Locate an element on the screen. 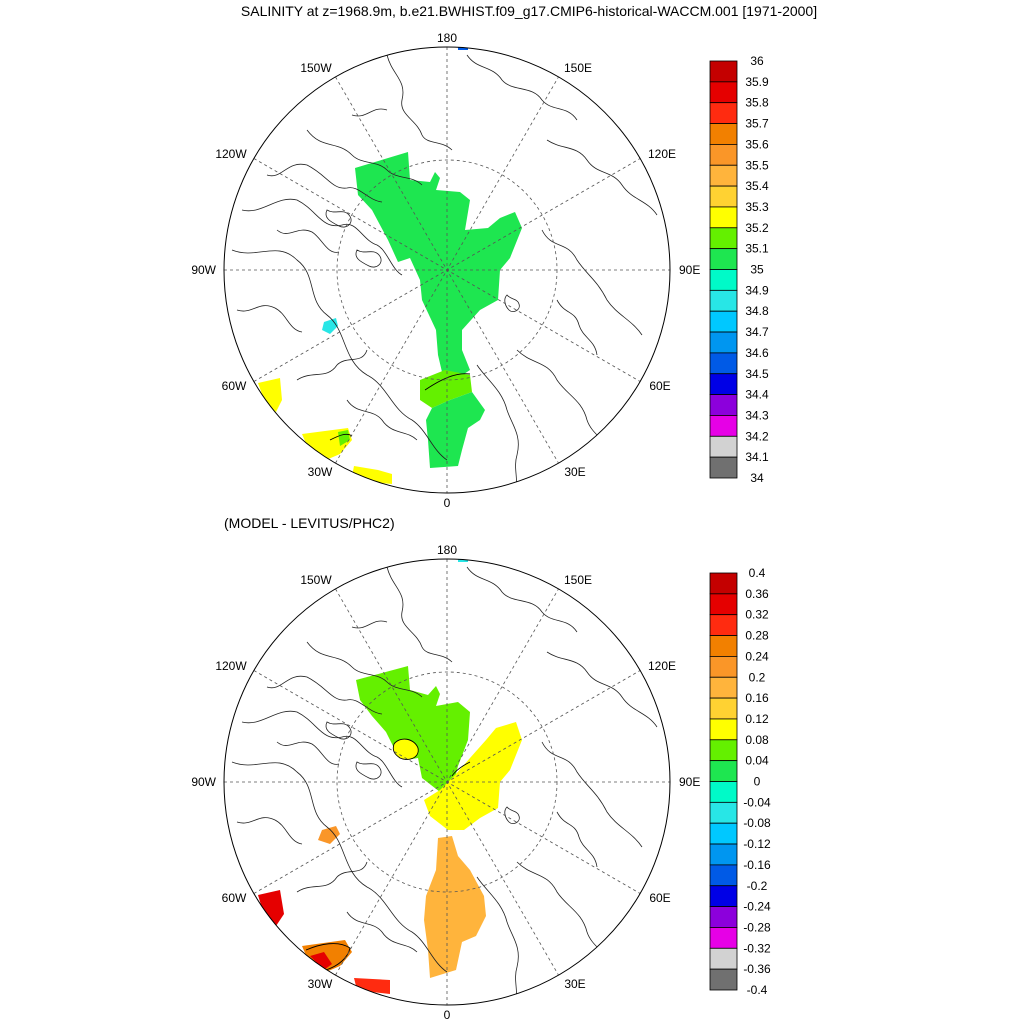  salinity-colorbar-label: 35.6 is located at coordinates (757, 144).